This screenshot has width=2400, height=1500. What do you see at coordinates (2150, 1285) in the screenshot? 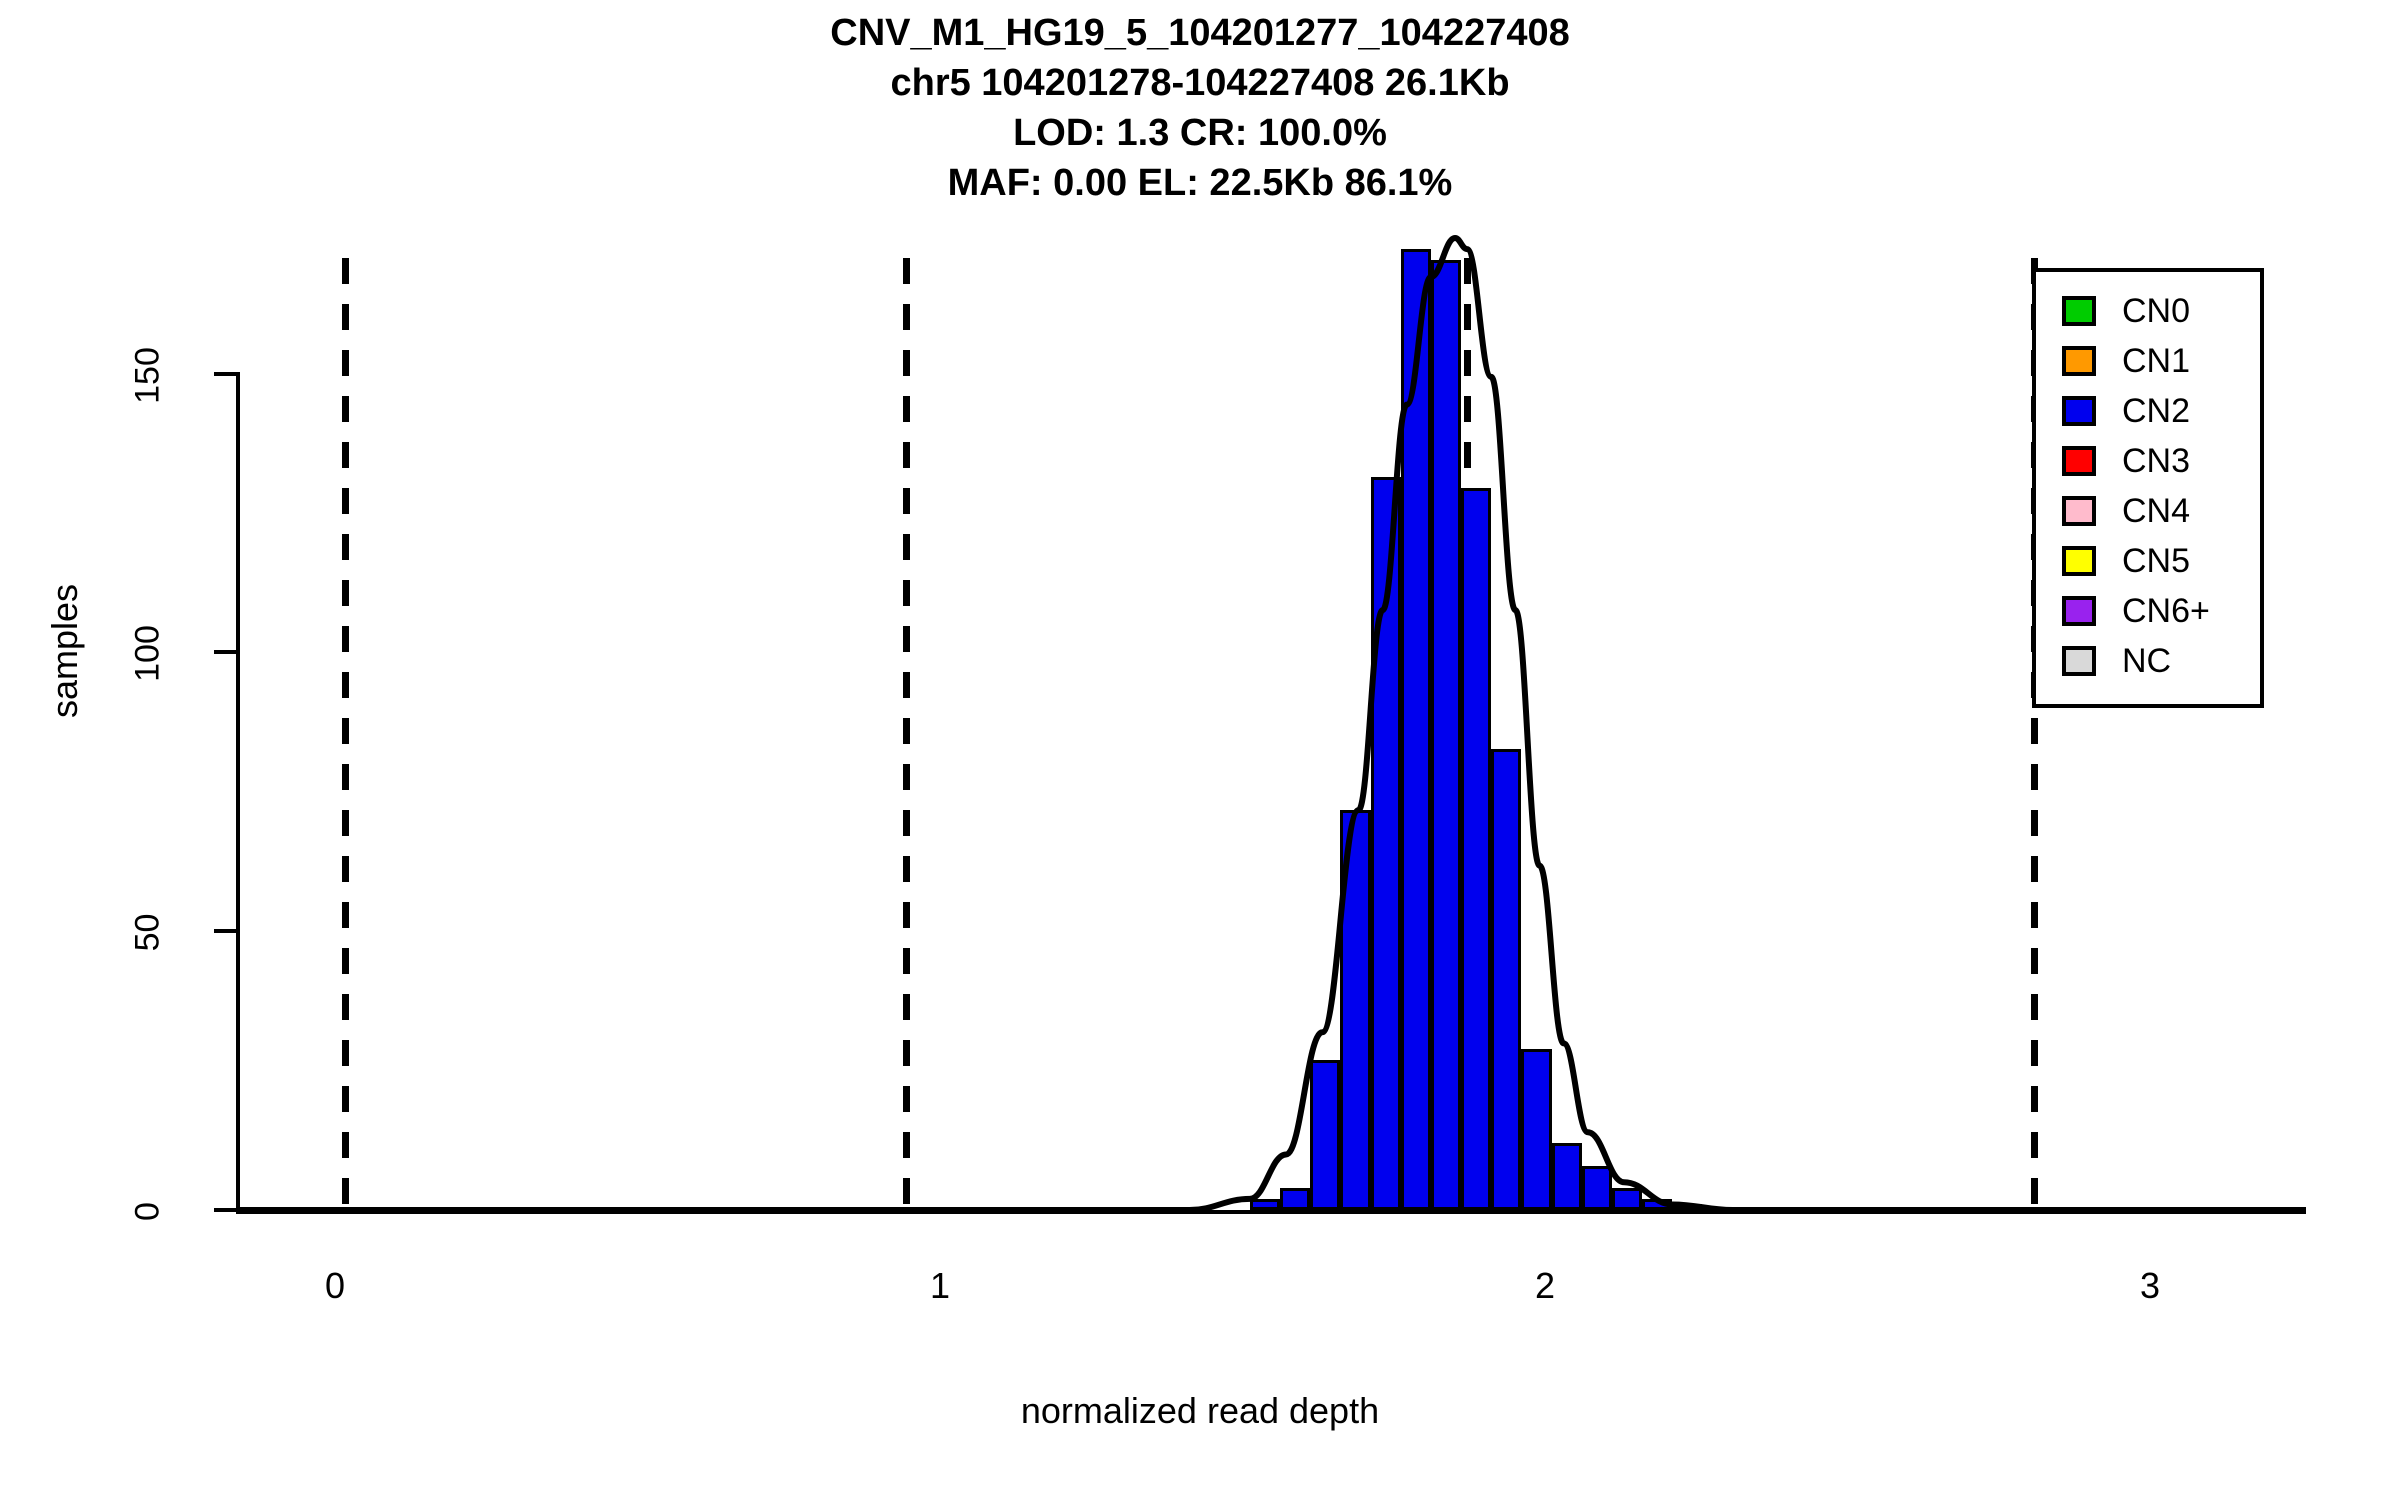
I see `x-tick-label-3: 3` at bounding box center [2150, 1285].